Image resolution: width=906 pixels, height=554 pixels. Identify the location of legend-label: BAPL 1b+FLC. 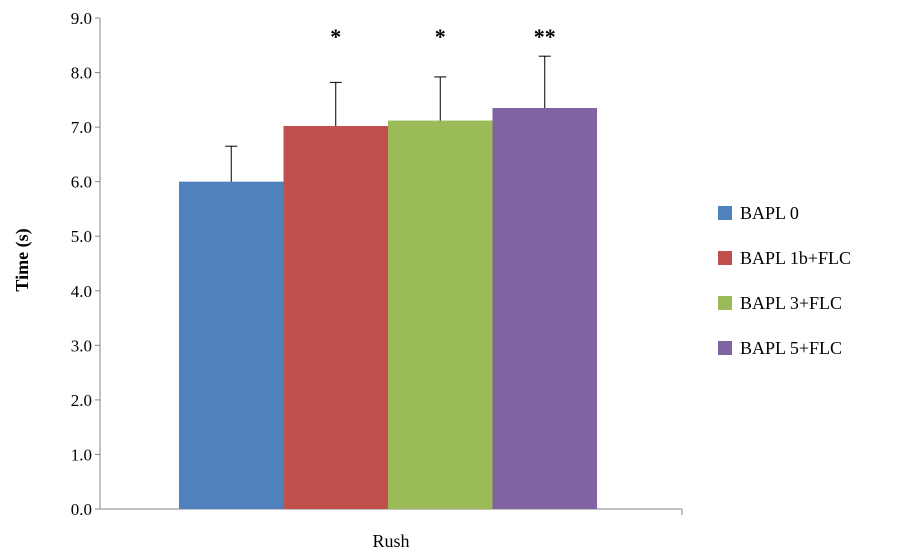
(795, 258).